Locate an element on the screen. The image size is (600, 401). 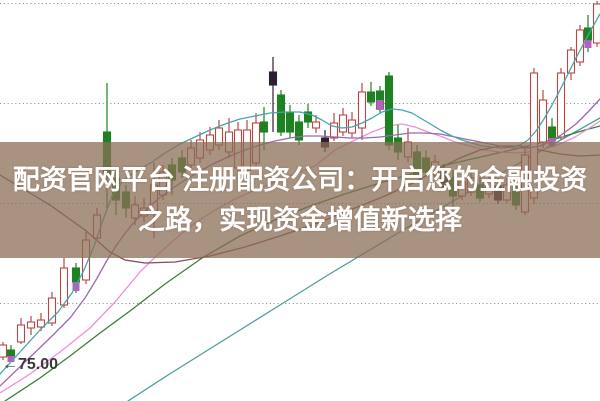
price-axis-label: ←75.00 is located at coordinates (30, 364).